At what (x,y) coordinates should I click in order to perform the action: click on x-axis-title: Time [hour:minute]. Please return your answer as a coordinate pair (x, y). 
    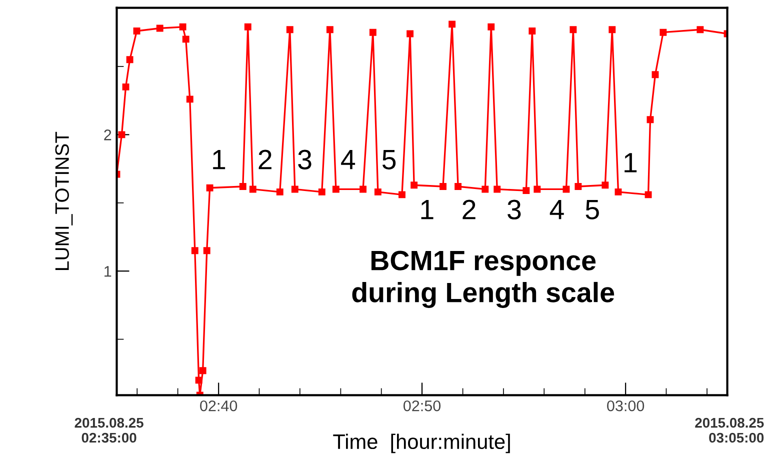
    Looking at the image, I should click on (421, 444).